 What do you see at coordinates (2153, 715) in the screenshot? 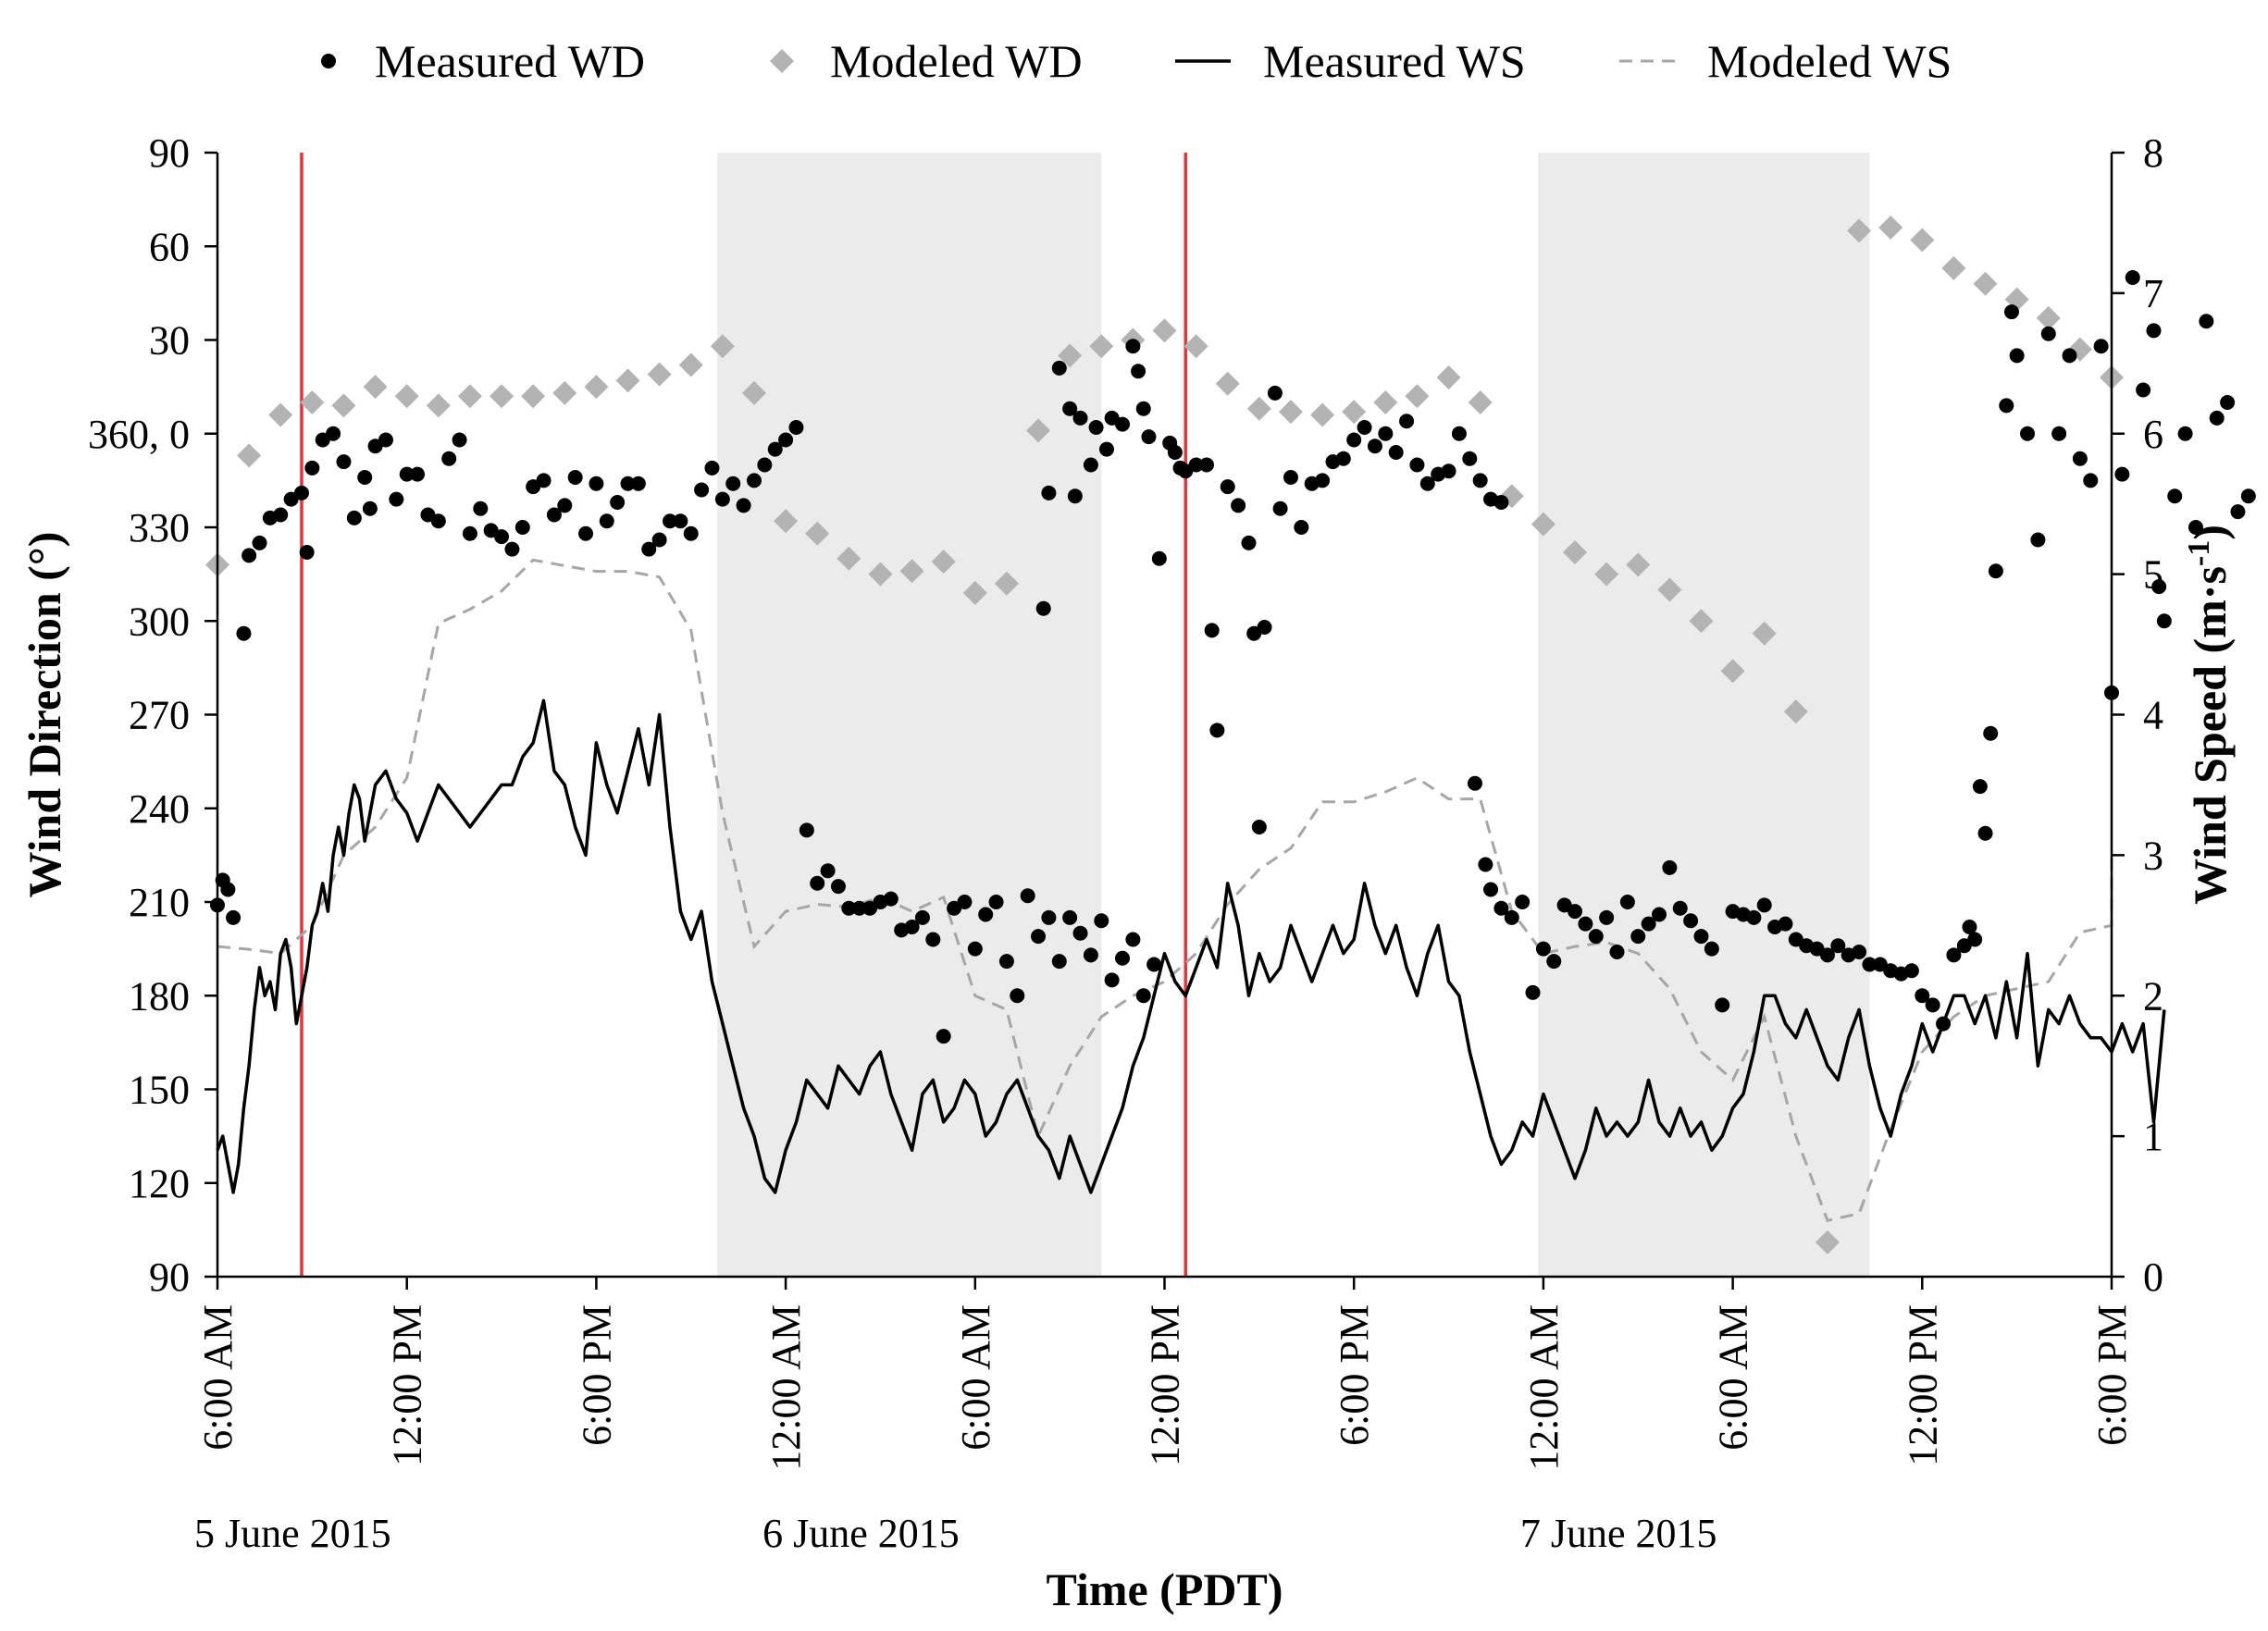
I see `y-right-tick-label: 4` at bounding box center [2153, 715].